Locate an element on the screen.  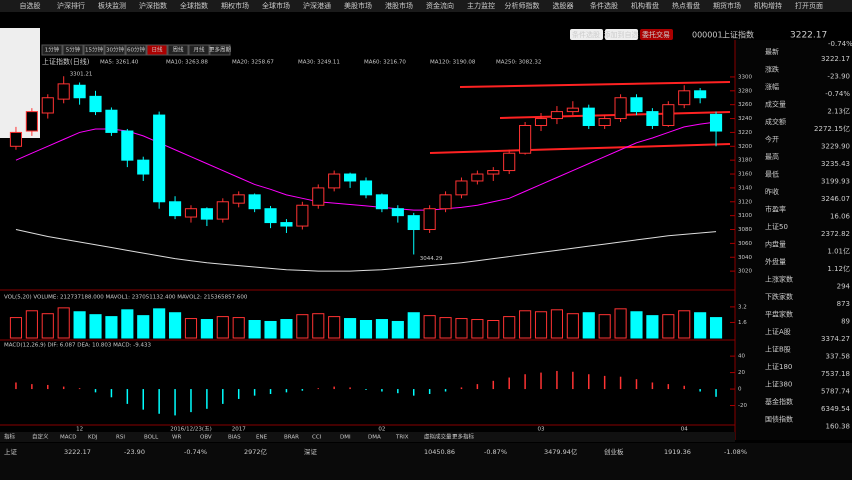
menu-item: 机构增持 is located at coordinates (768, 5).